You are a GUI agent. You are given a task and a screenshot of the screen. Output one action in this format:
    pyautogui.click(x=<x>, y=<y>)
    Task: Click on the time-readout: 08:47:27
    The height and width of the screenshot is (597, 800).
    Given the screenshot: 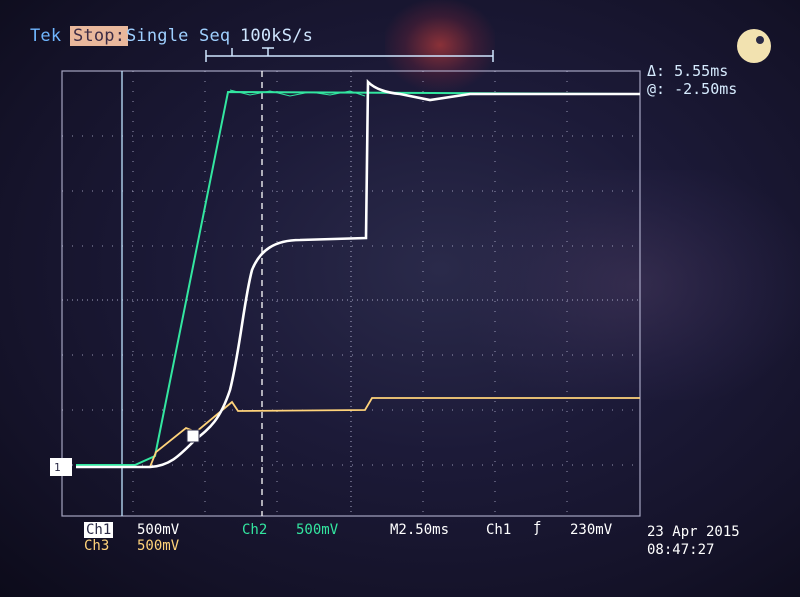 What is the action you would take?
    pyautogui.click(x=681, y=550)
    